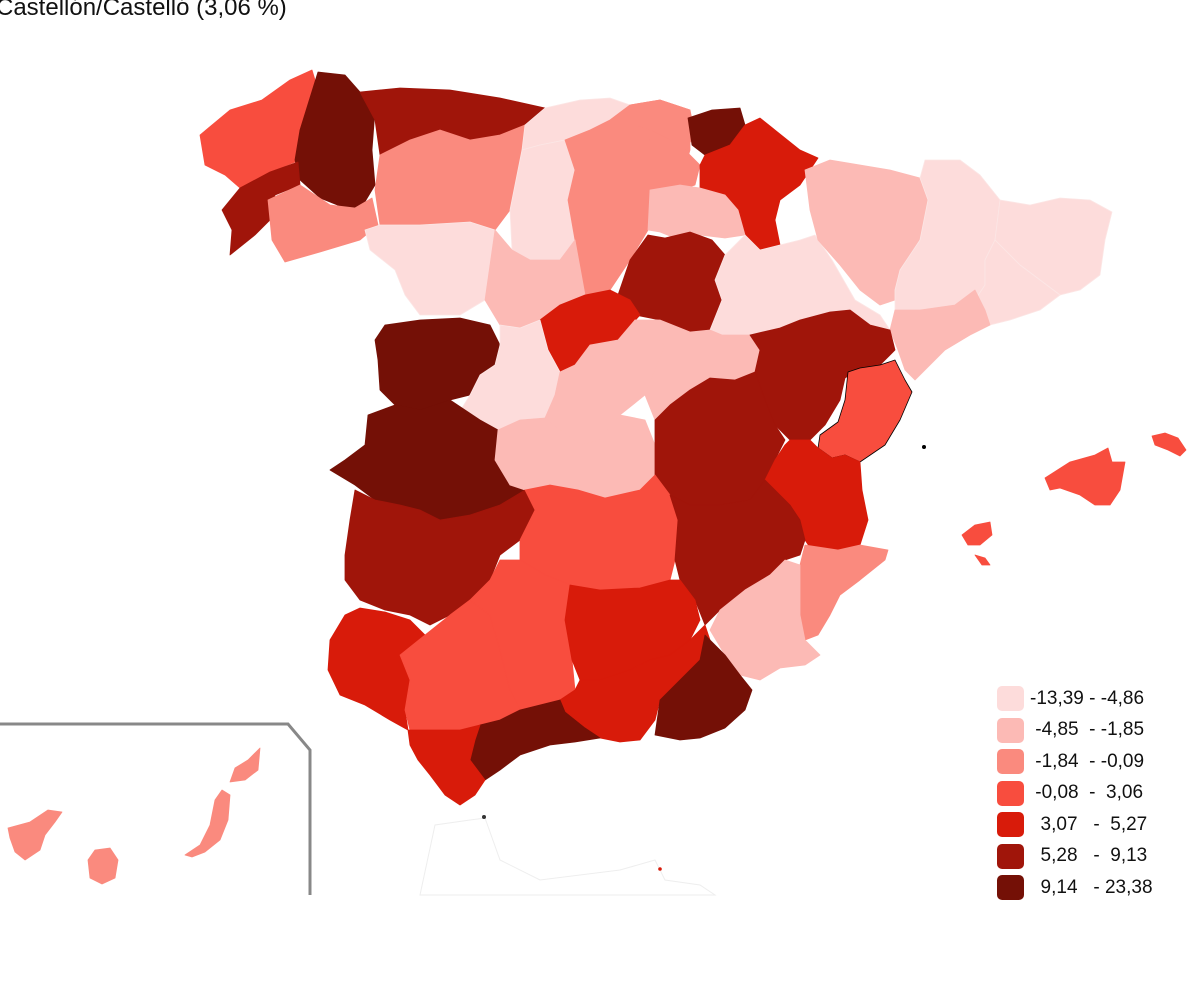 The height and width of the screenshot is (983, 1200). What do you see at coordinates (660, 869) in the screenshot?
I see `melilla-marker` at bounding box center [660, 869].